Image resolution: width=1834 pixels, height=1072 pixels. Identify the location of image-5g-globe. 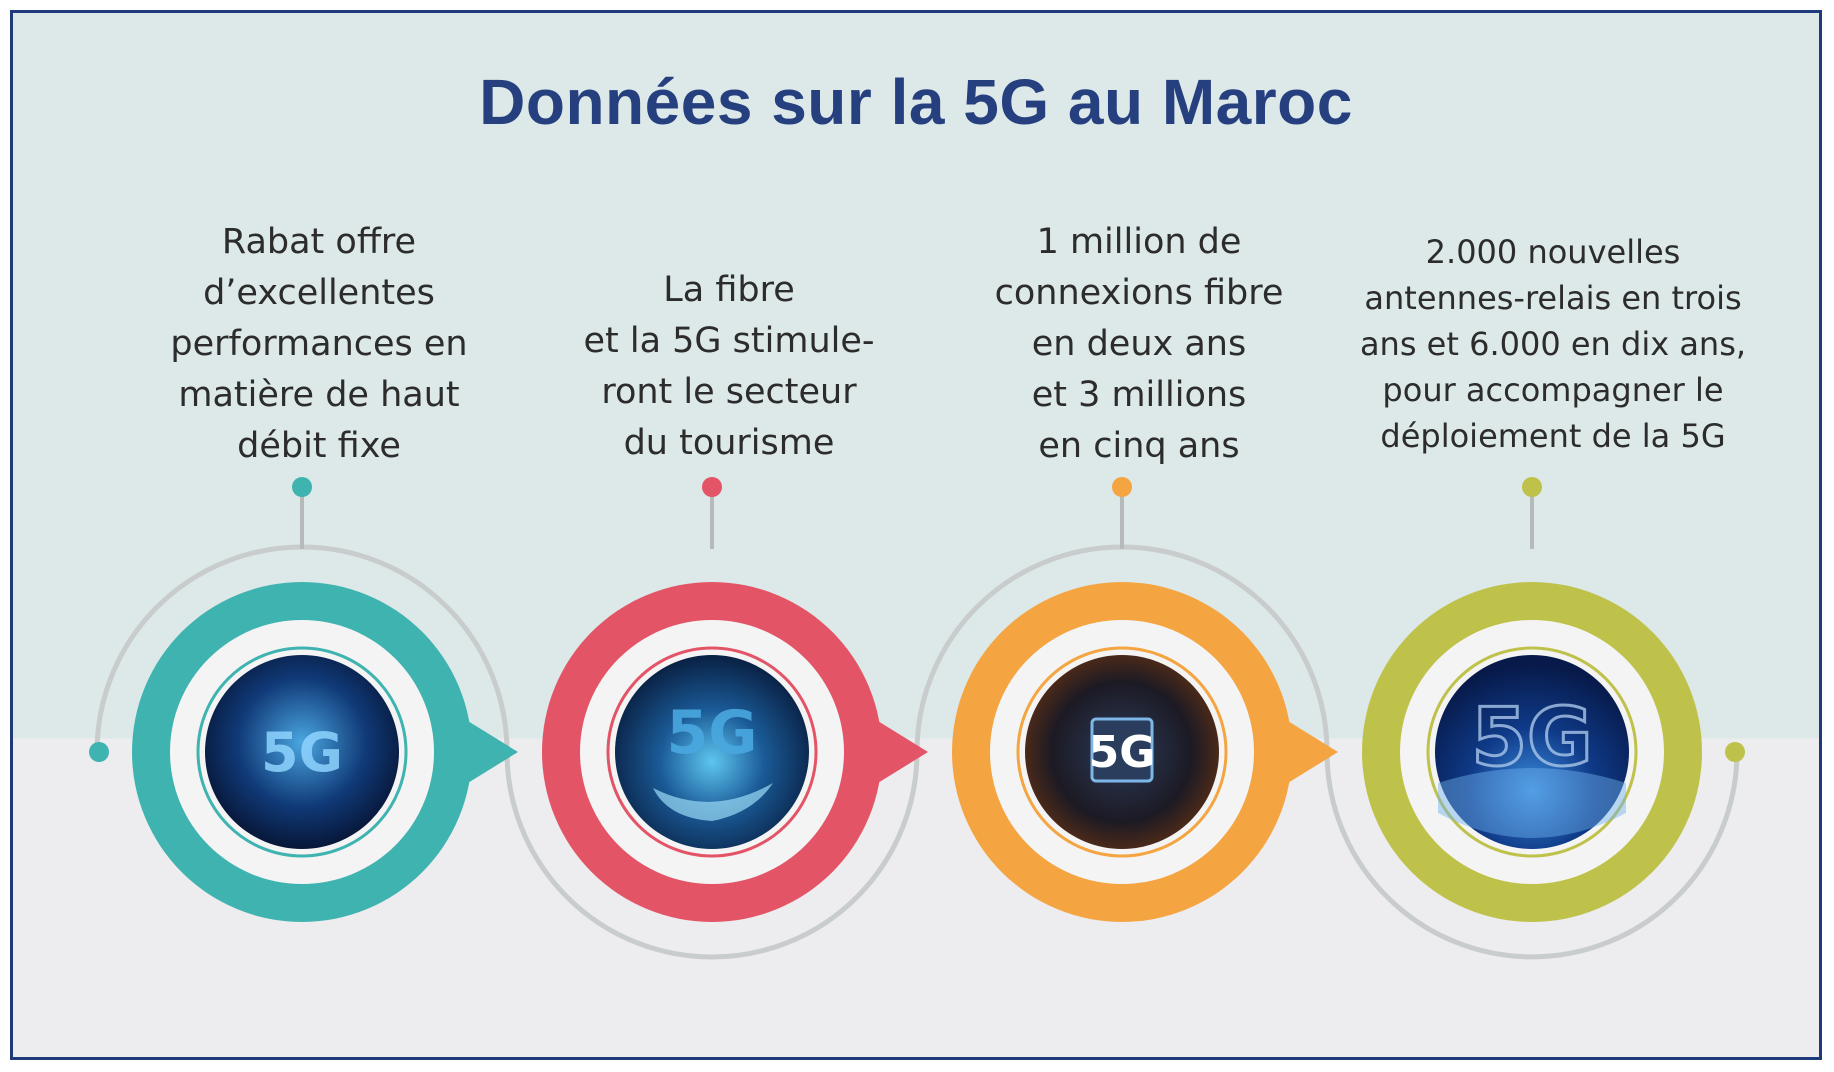
(1532, 752).